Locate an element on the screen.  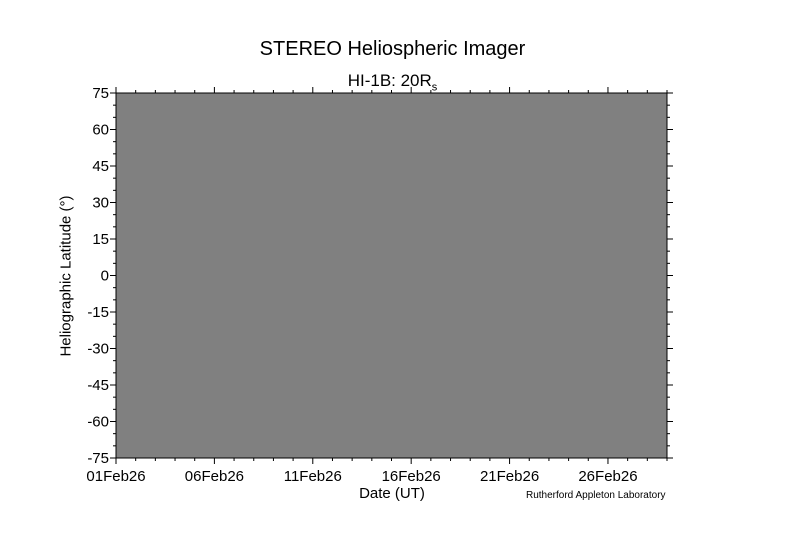
x-tick-label: 26Feb26 is located at coordinates (607, 476).